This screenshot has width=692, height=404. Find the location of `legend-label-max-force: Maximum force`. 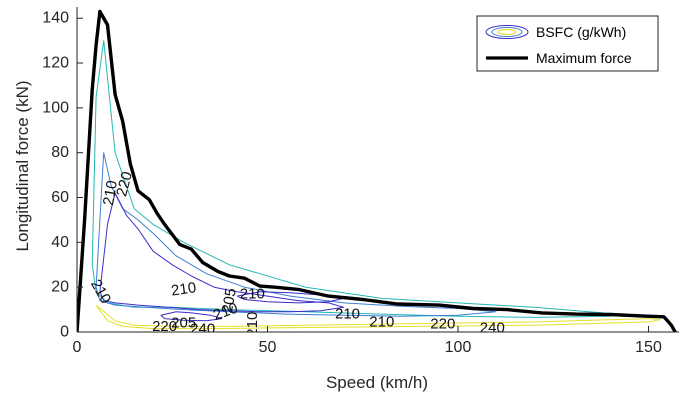

legend-label-max-force: Maximum force is located at coordinates (584, 58).